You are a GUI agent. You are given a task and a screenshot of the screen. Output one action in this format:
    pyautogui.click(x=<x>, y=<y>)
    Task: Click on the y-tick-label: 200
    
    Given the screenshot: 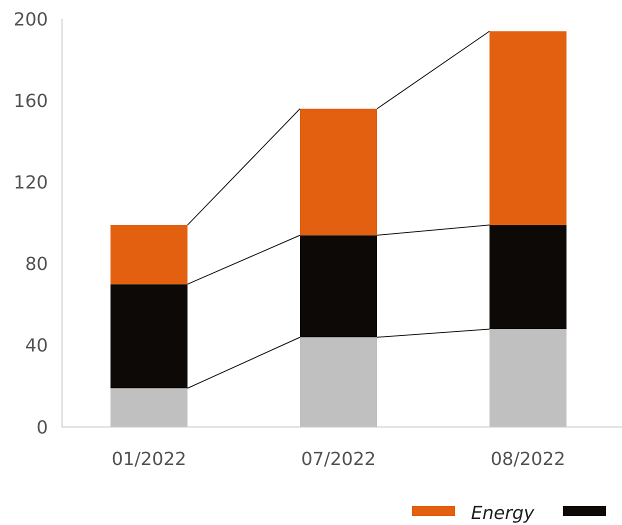 What is the action you would take?
    pyautogui.click(x=31, y=19)
    